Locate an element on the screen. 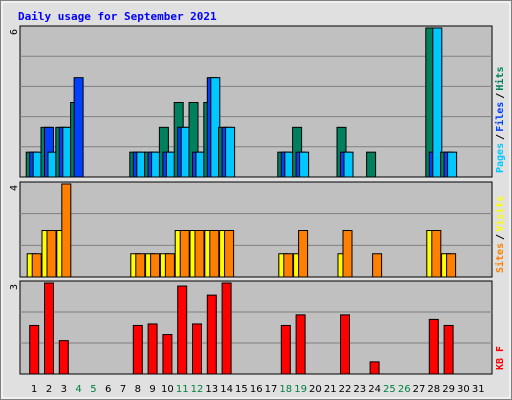  x-label-day-17: 17 is located at coordinates (271, 389).